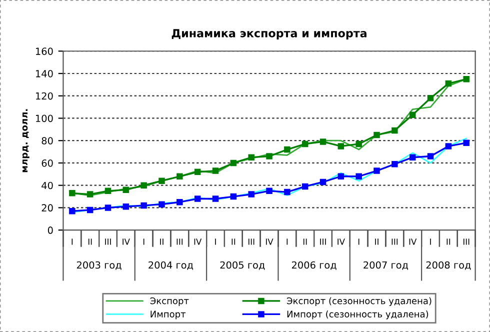  Describe the element at coordinates (47, 163) in the screenshot. I see `y-tick-label: 60` at that location.